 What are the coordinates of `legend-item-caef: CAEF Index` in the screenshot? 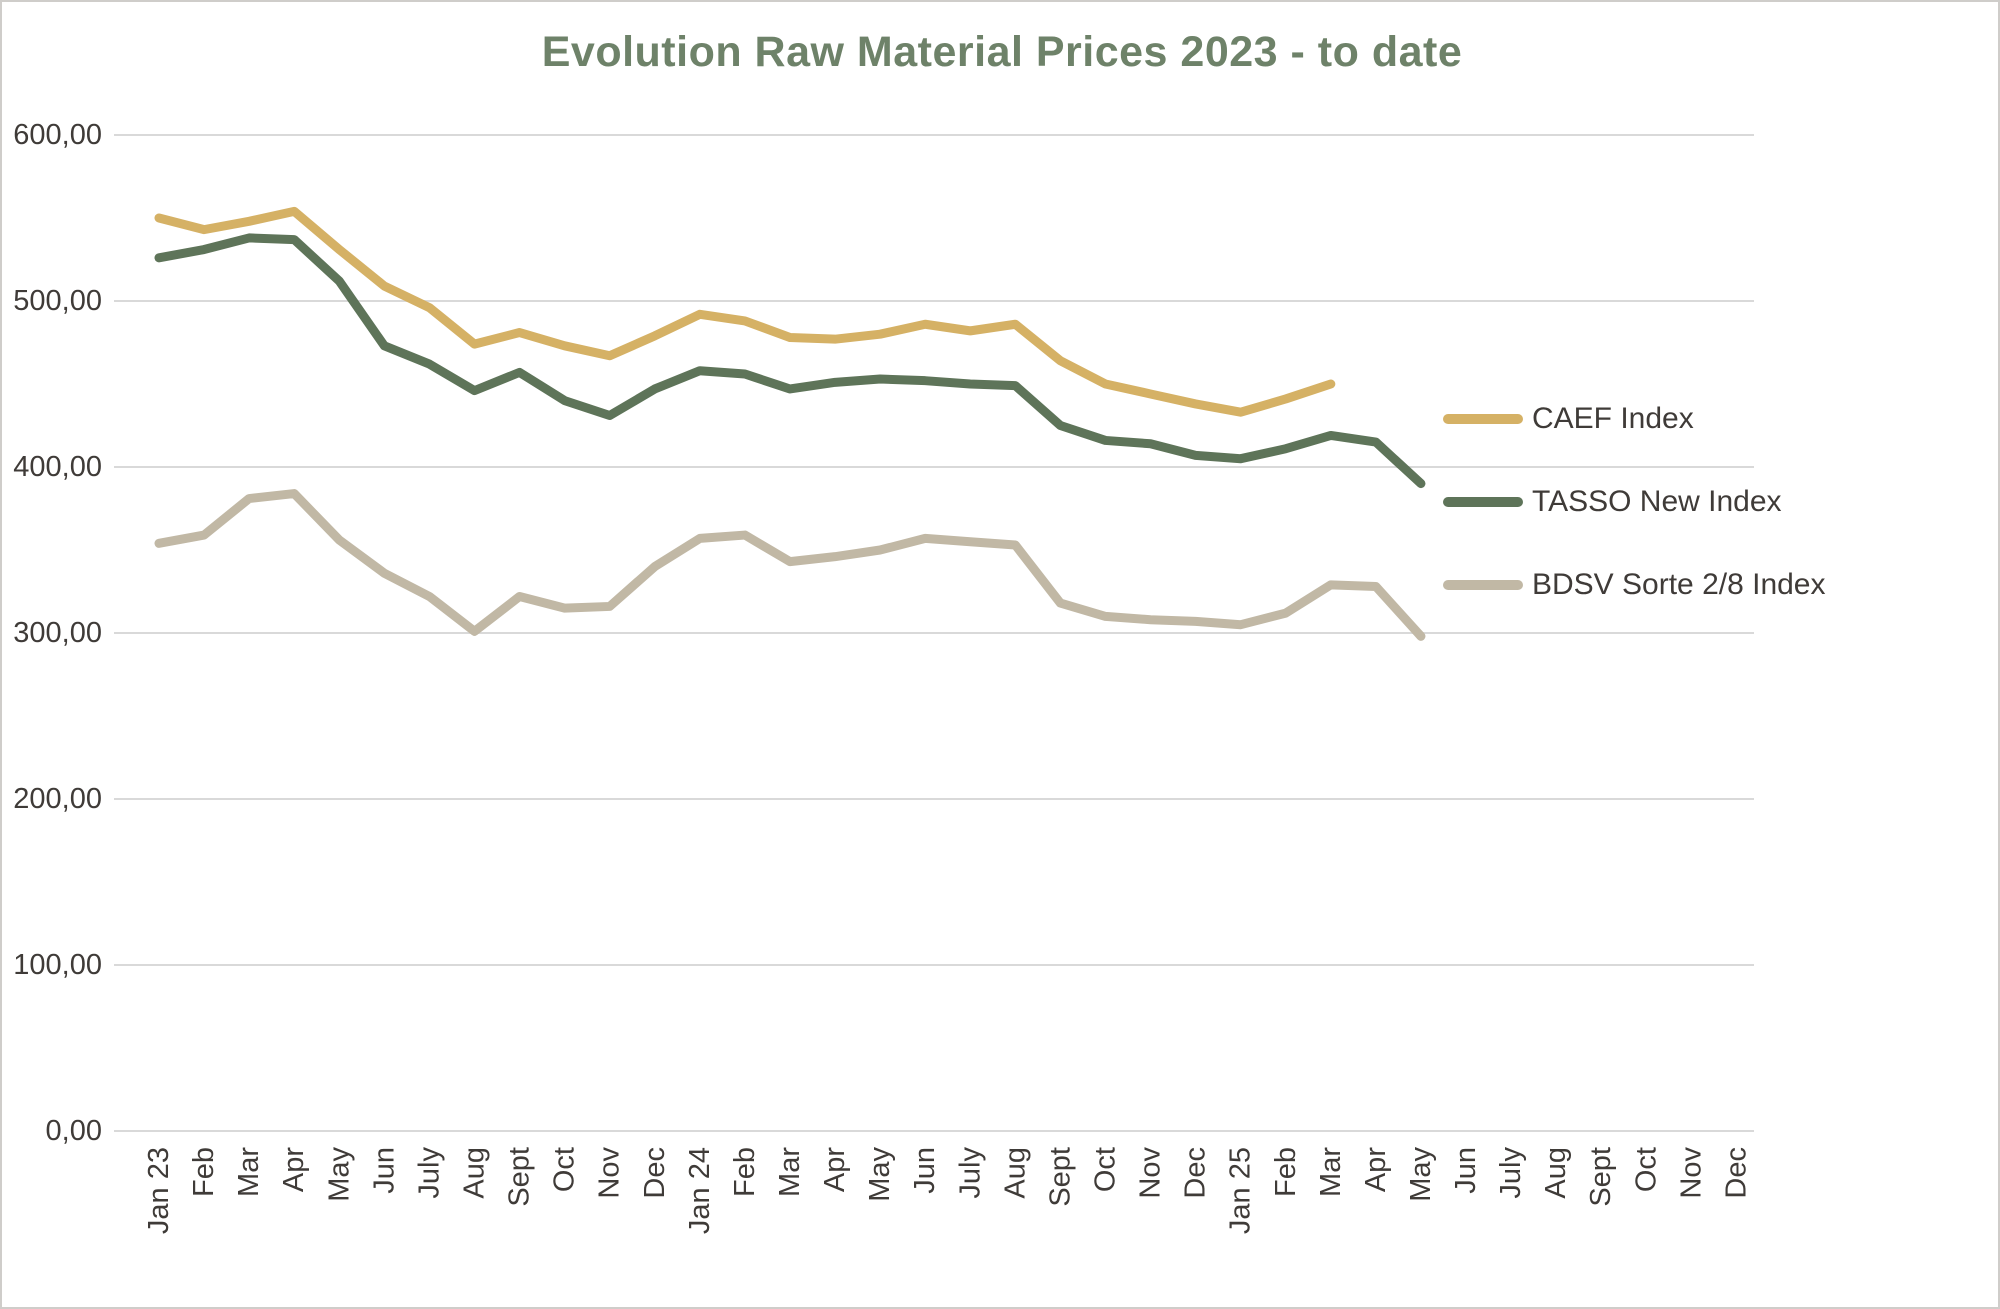 It's located at (1634, 418).